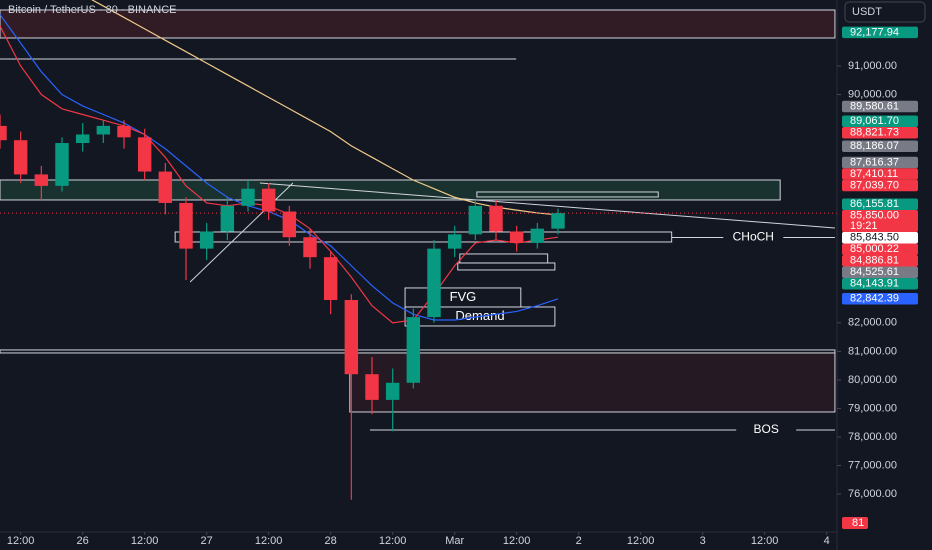 The image size is (932, 550). I want to click on price-badge-label: 85,000.22, so click(874, 249).